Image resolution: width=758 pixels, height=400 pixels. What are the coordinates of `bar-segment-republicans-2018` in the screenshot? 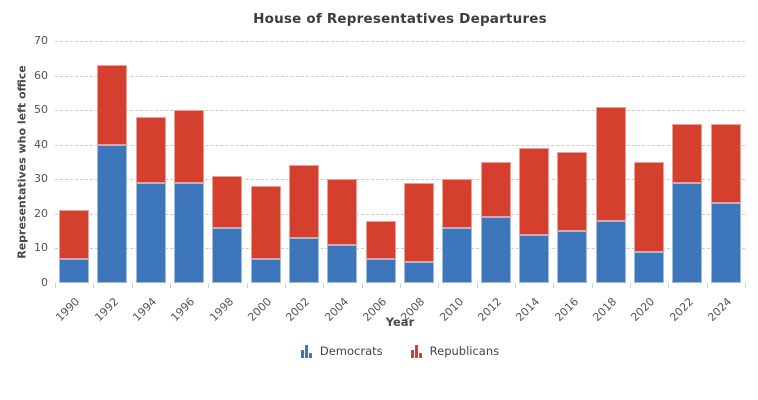 It's located at (610, 164).